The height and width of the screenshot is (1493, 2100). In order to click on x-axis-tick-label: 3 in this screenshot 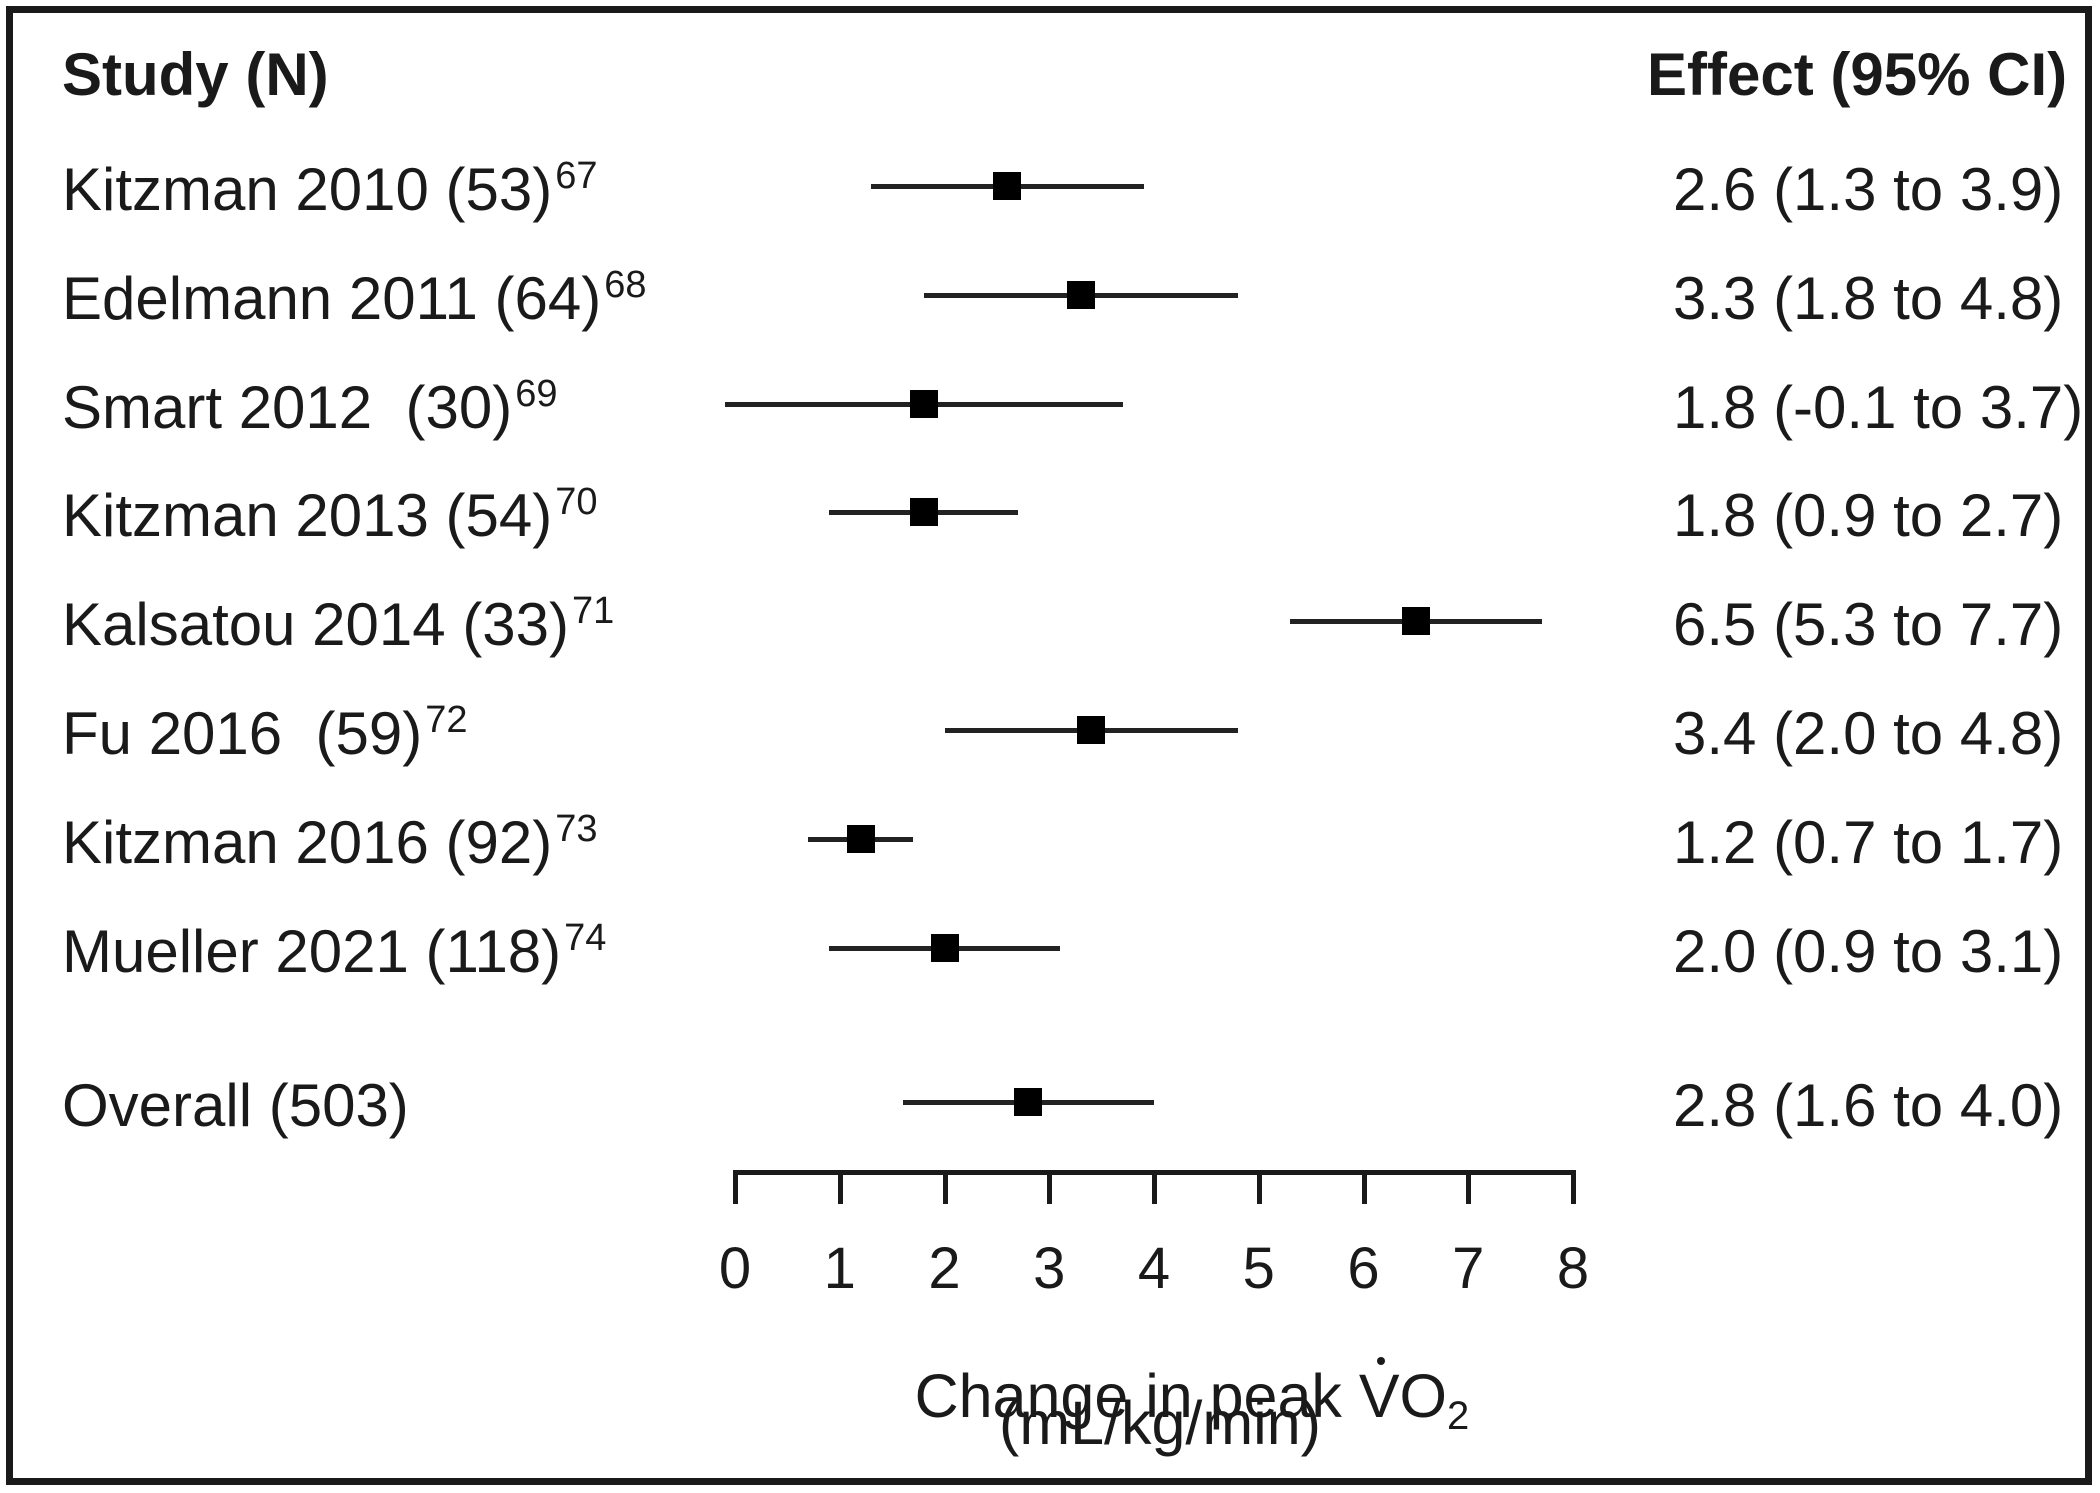, I will do `click(1049, 1268)`.